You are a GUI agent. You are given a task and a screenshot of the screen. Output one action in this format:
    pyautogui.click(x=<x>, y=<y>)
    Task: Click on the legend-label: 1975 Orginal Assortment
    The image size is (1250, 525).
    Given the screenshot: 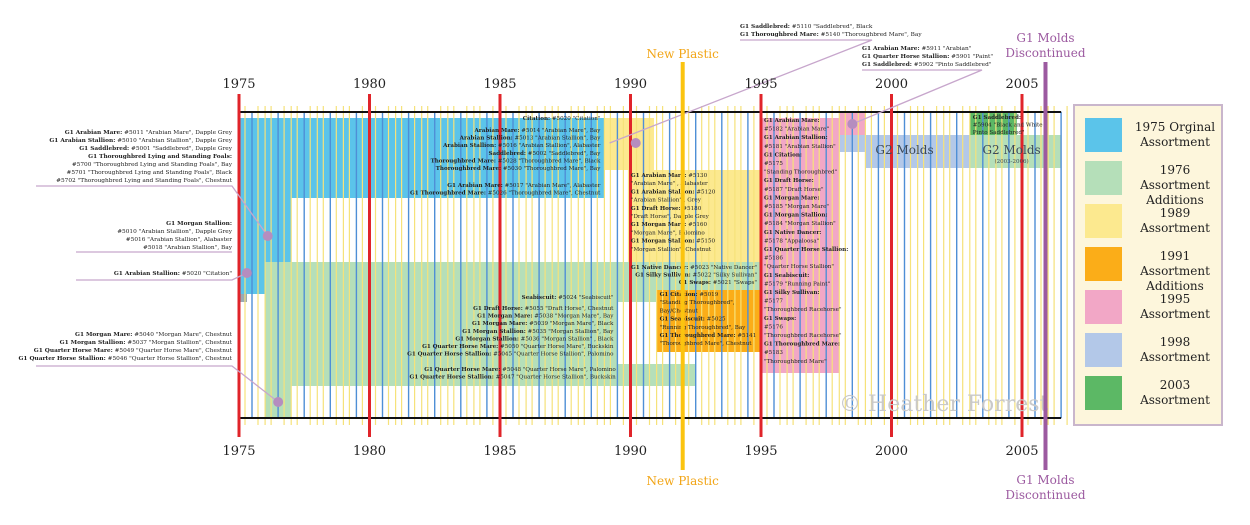 What is the action you would take?
    pyautogui.click(x=1175, y=134)
    